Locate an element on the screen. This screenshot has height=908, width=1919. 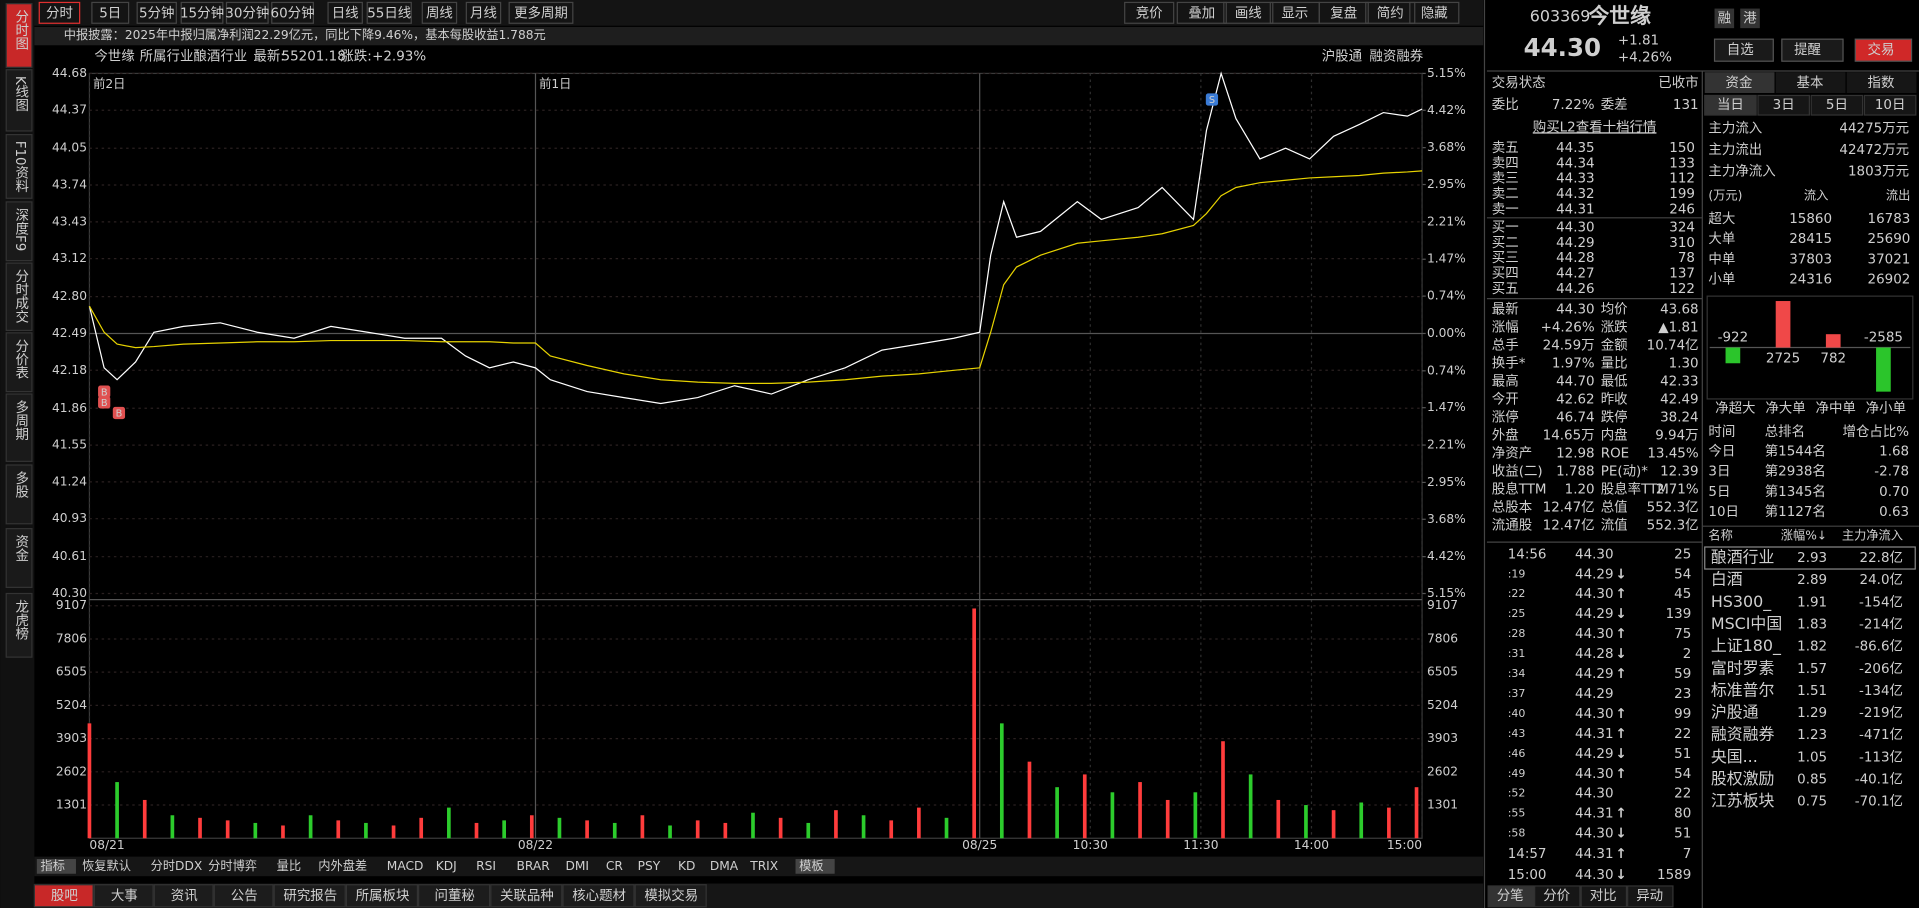
label: 委差 is located at coordinates (1614, 105).